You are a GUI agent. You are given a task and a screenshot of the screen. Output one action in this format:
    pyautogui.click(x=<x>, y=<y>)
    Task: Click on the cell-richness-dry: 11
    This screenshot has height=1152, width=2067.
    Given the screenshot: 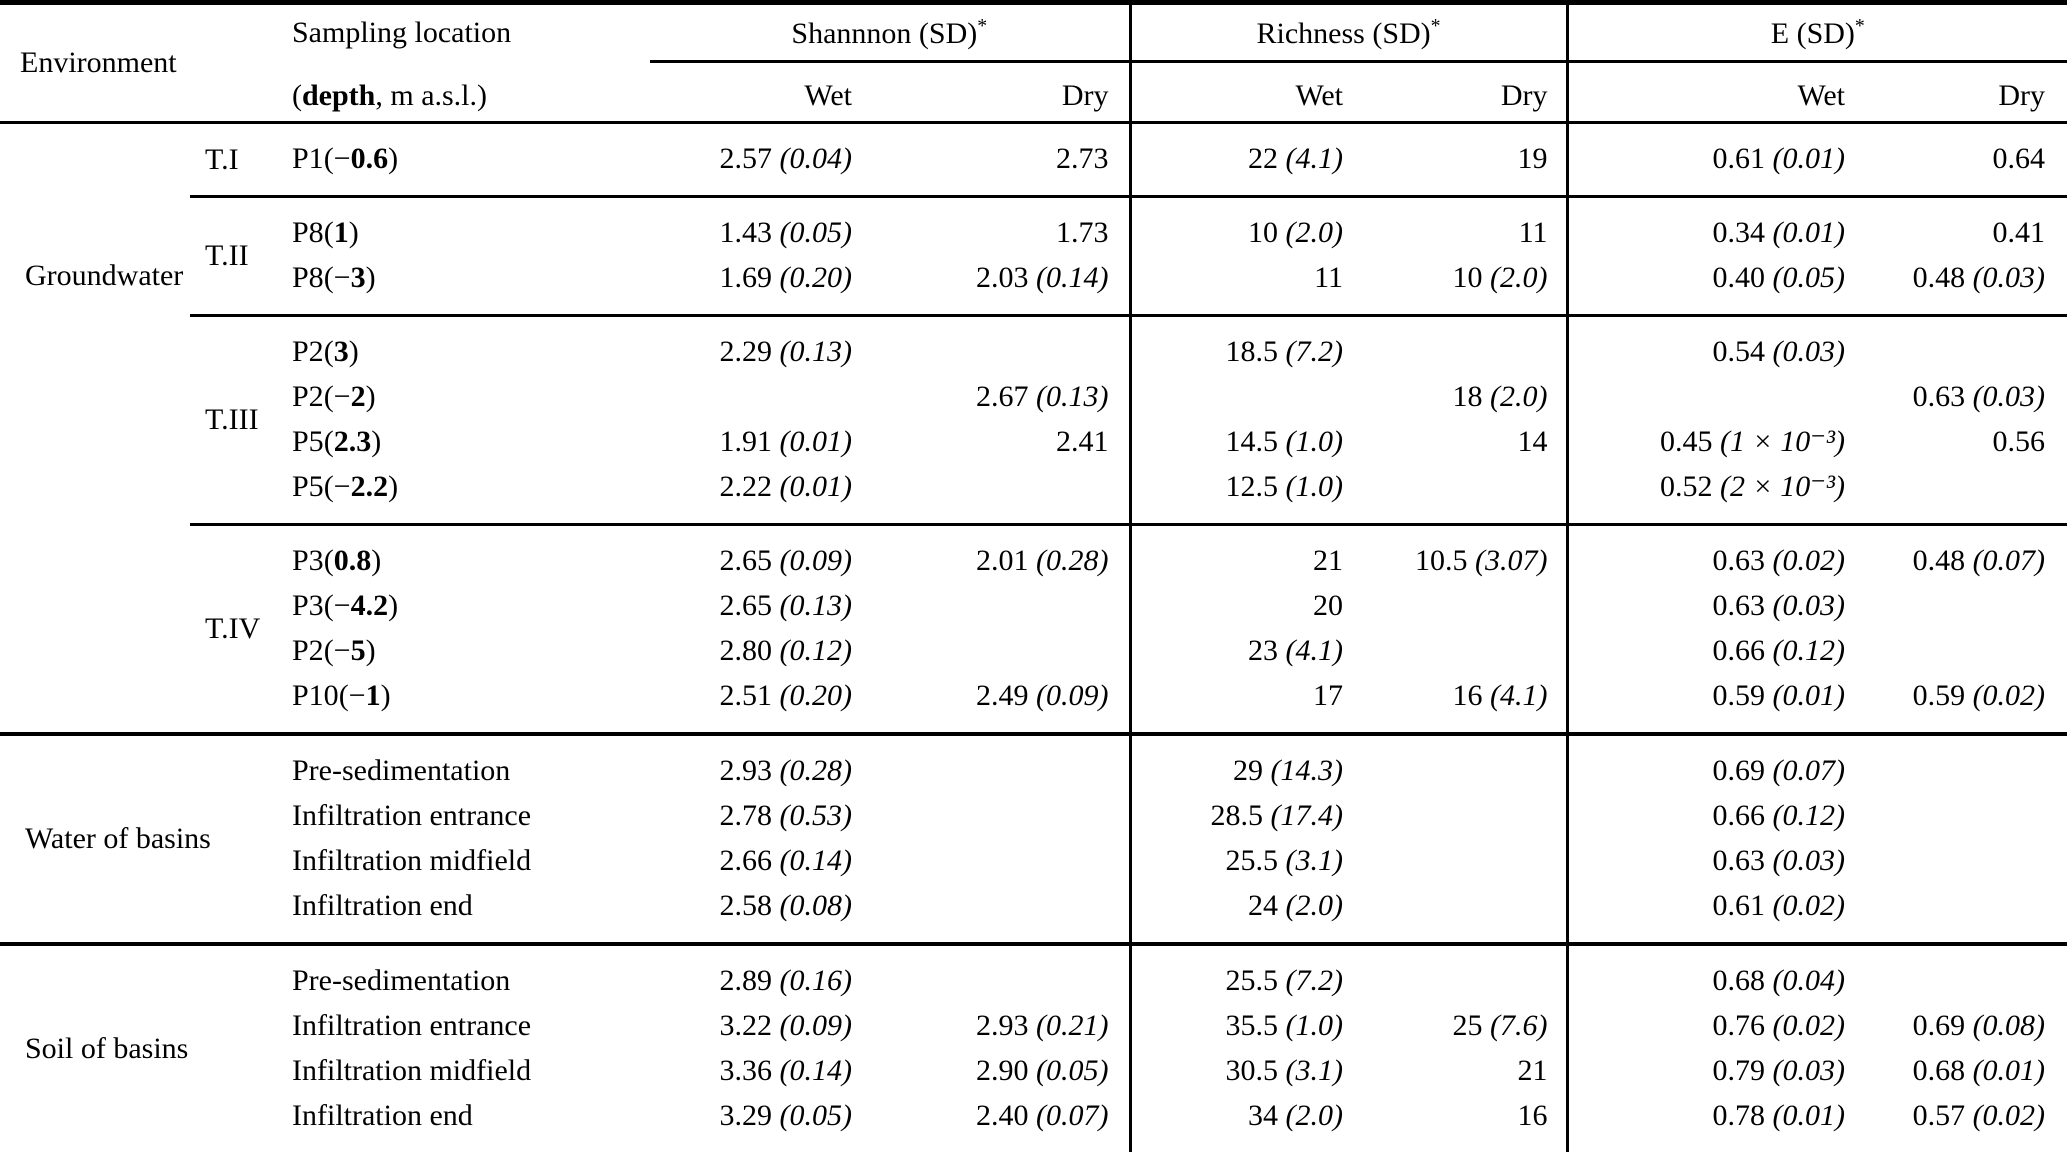 What is the action you would take?
    pyautogui.click(x=1462, y=225)
    